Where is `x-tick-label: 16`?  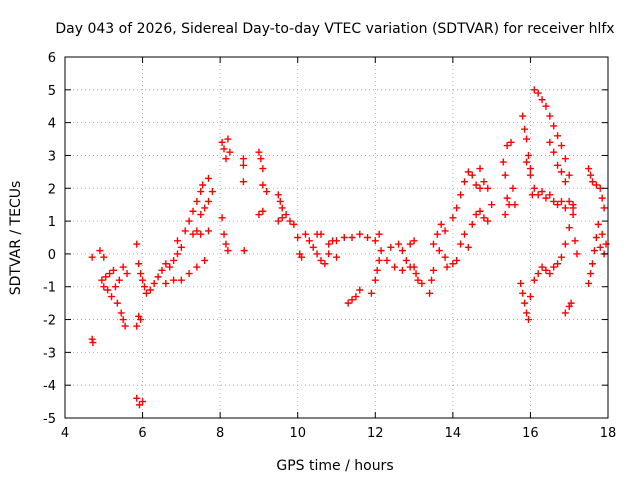 x-tick-label: 16 is located at coordinates (530, 433).